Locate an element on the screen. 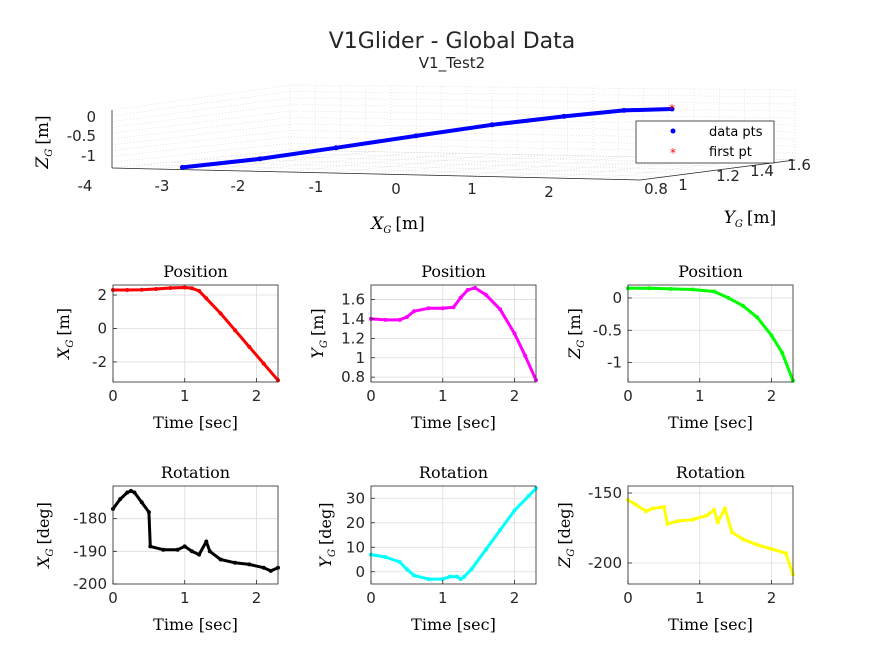  legend-marker-first-pt: * is located at coordinates (673, 153).